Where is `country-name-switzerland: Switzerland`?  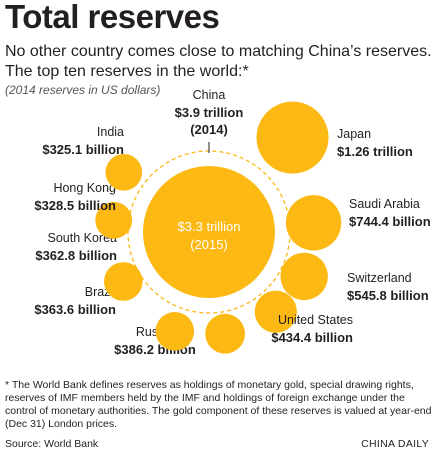 country-name-switzerland: Switzerland is located at coordinates (379, 278).